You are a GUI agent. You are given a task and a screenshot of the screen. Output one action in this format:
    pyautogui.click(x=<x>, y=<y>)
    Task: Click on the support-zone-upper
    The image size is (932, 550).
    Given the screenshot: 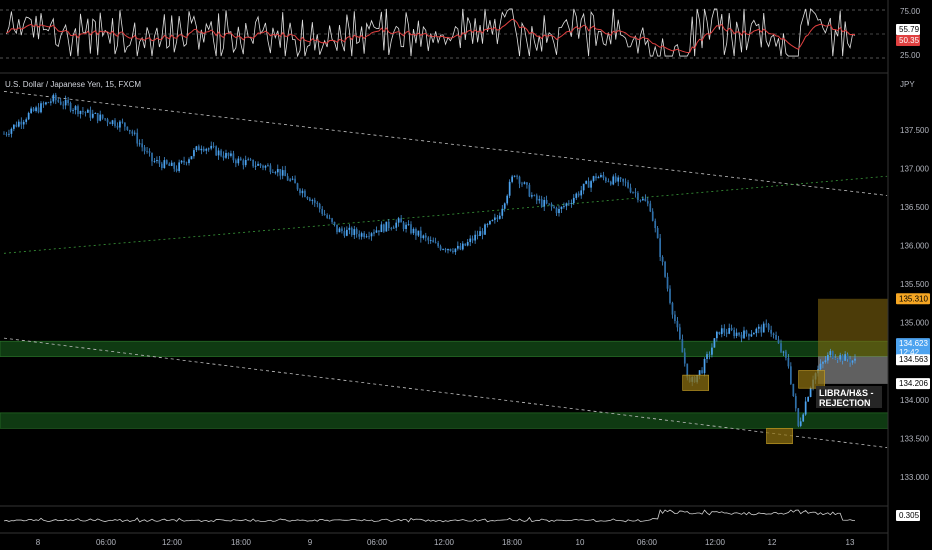 What is the action you would take?
    pyautogui.click(x=444, y=348)
    